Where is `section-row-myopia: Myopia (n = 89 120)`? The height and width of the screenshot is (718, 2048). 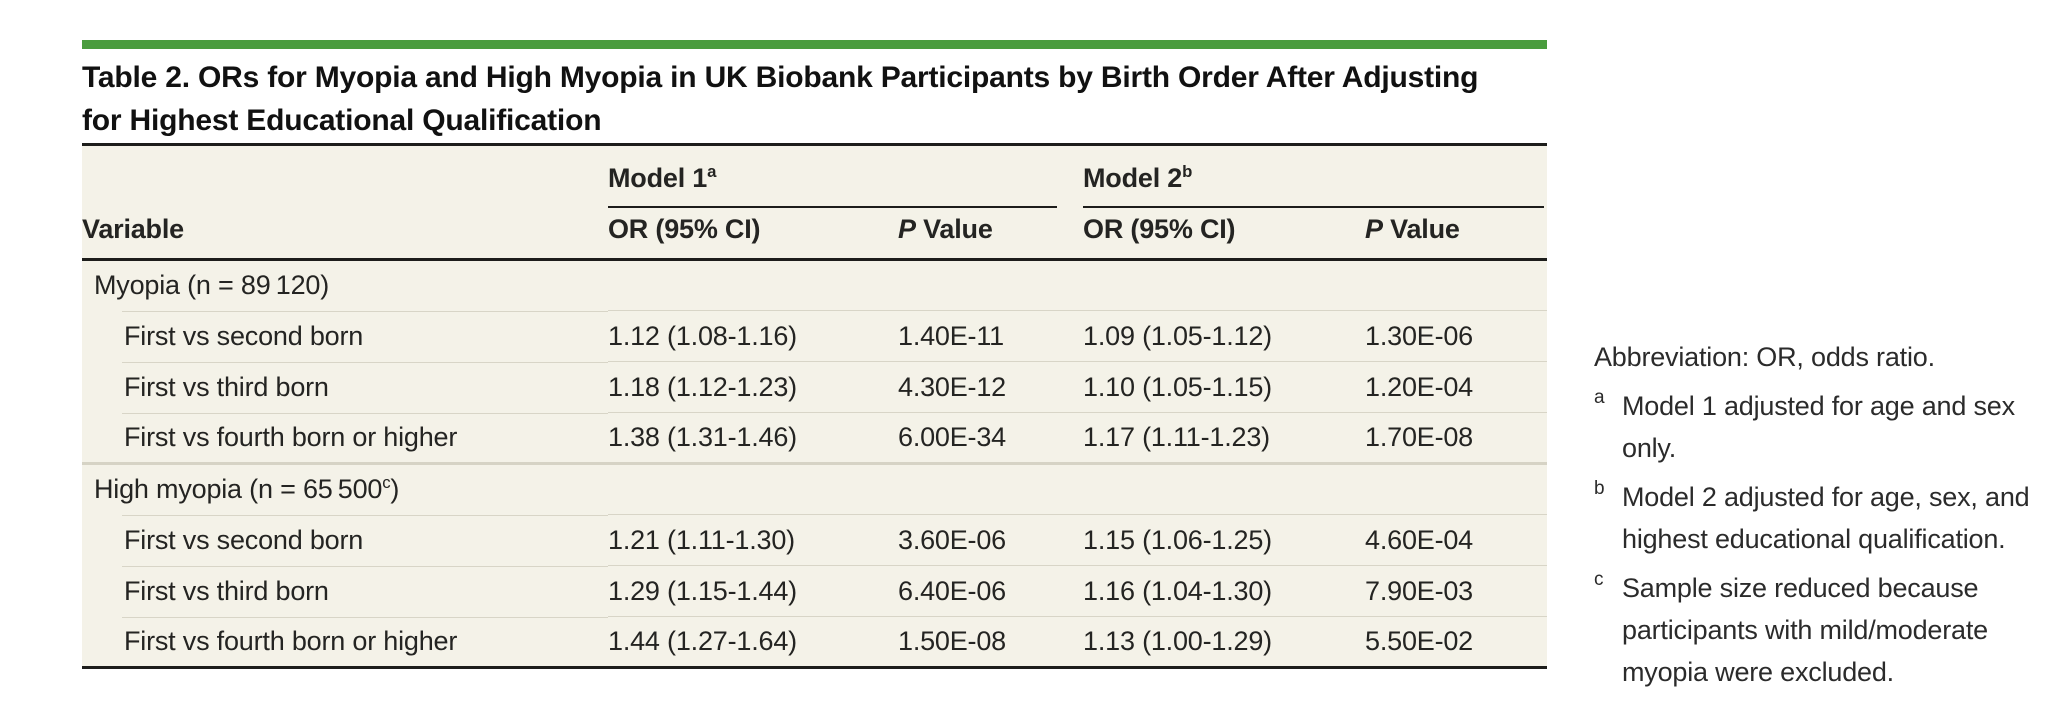
section-row-myopia: Myopia (n = 89 120) is located at coordinates (814, 285).